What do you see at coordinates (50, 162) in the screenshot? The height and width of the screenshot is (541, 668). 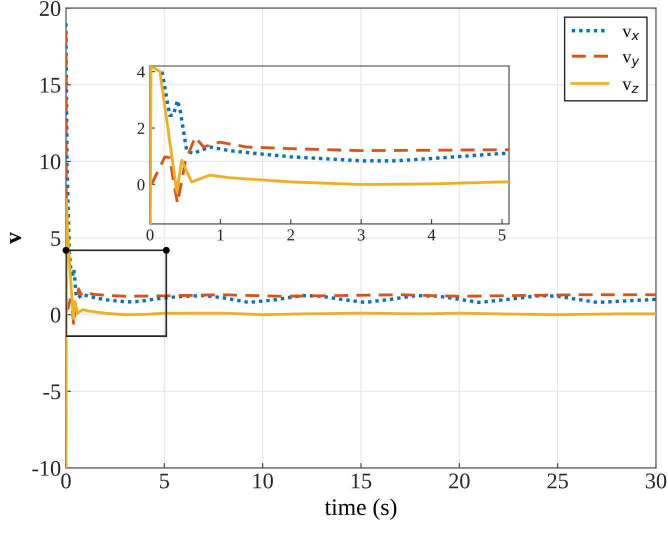 I see `y-tick-label: 10` at bounding box center [50, 162].